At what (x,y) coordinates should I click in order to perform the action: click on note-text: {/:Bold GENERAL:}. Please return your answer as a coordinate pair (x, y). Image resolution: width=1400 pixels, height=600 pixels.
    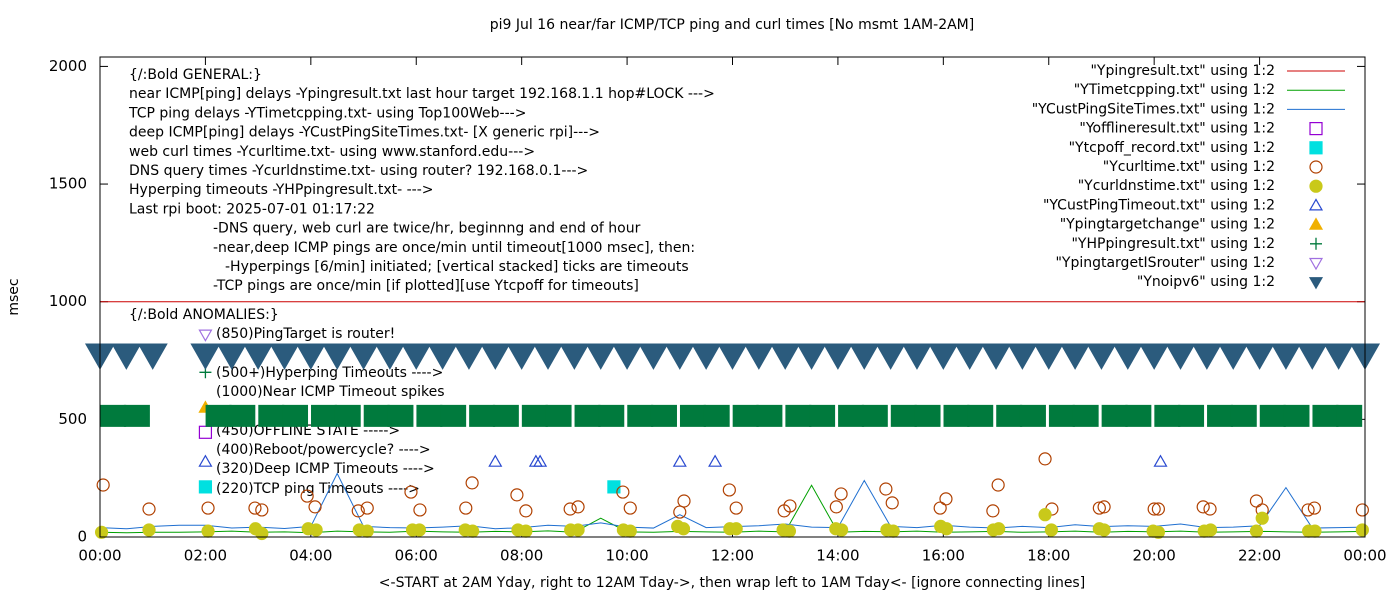
    Looking at the image, I should click on (195, 75).